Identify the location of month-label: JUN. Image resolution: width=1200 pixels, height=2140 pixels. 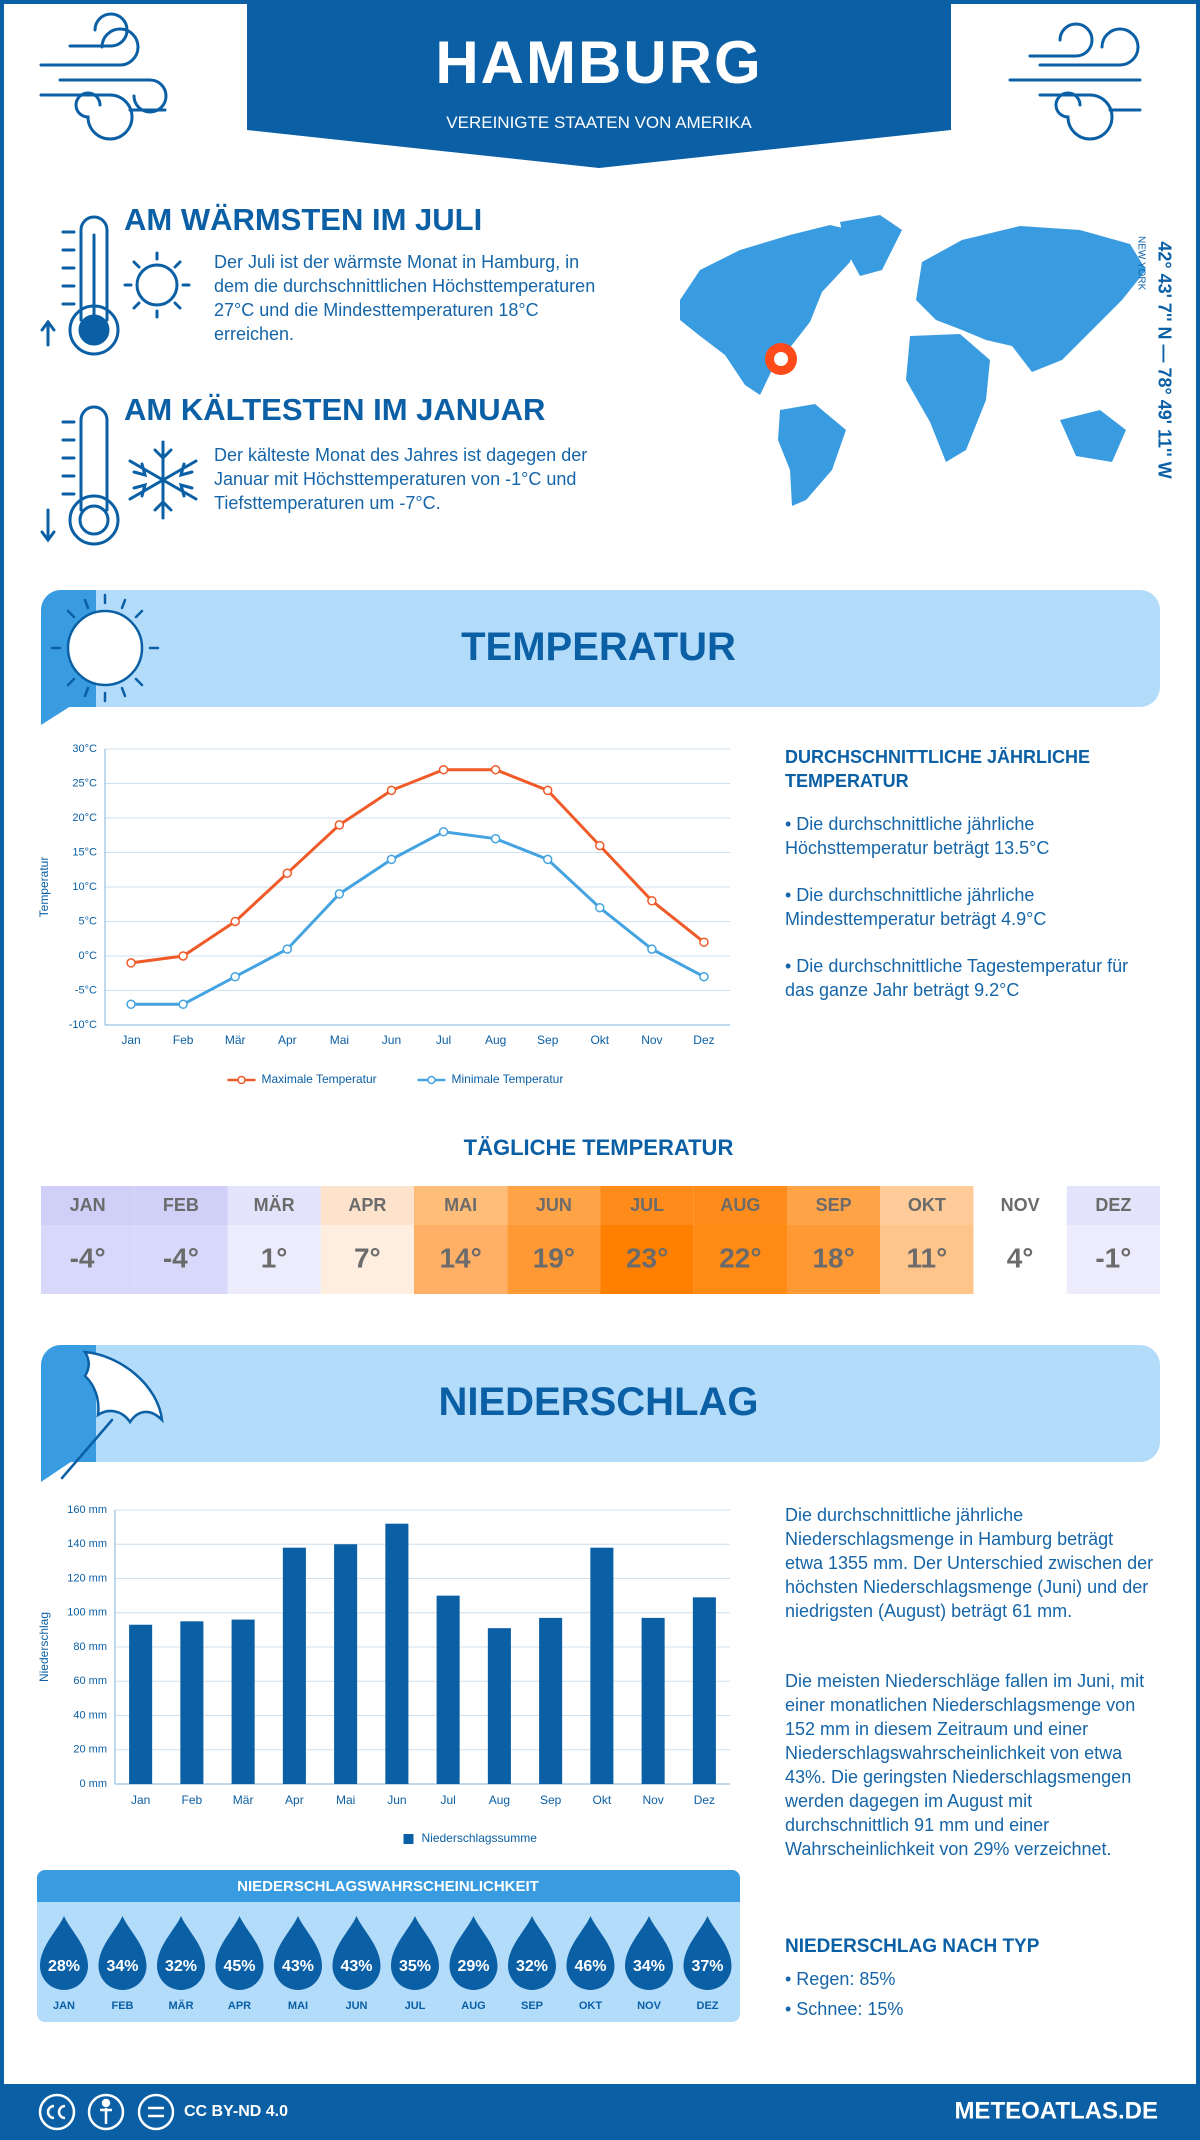
(554, 1205).